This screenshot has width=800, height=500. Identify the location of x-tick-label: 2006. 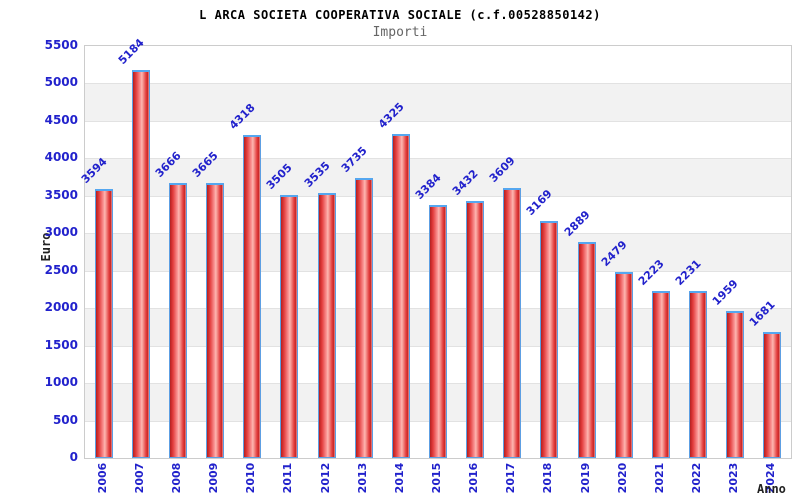
(102, 478).